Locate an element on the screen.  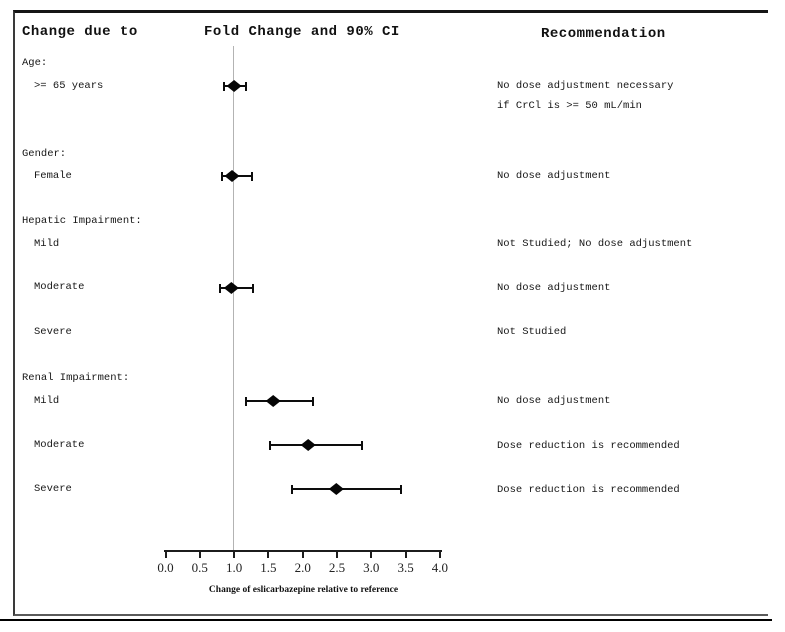
section-label: Hepatic Impairment: is located at coordinates (82, 221).